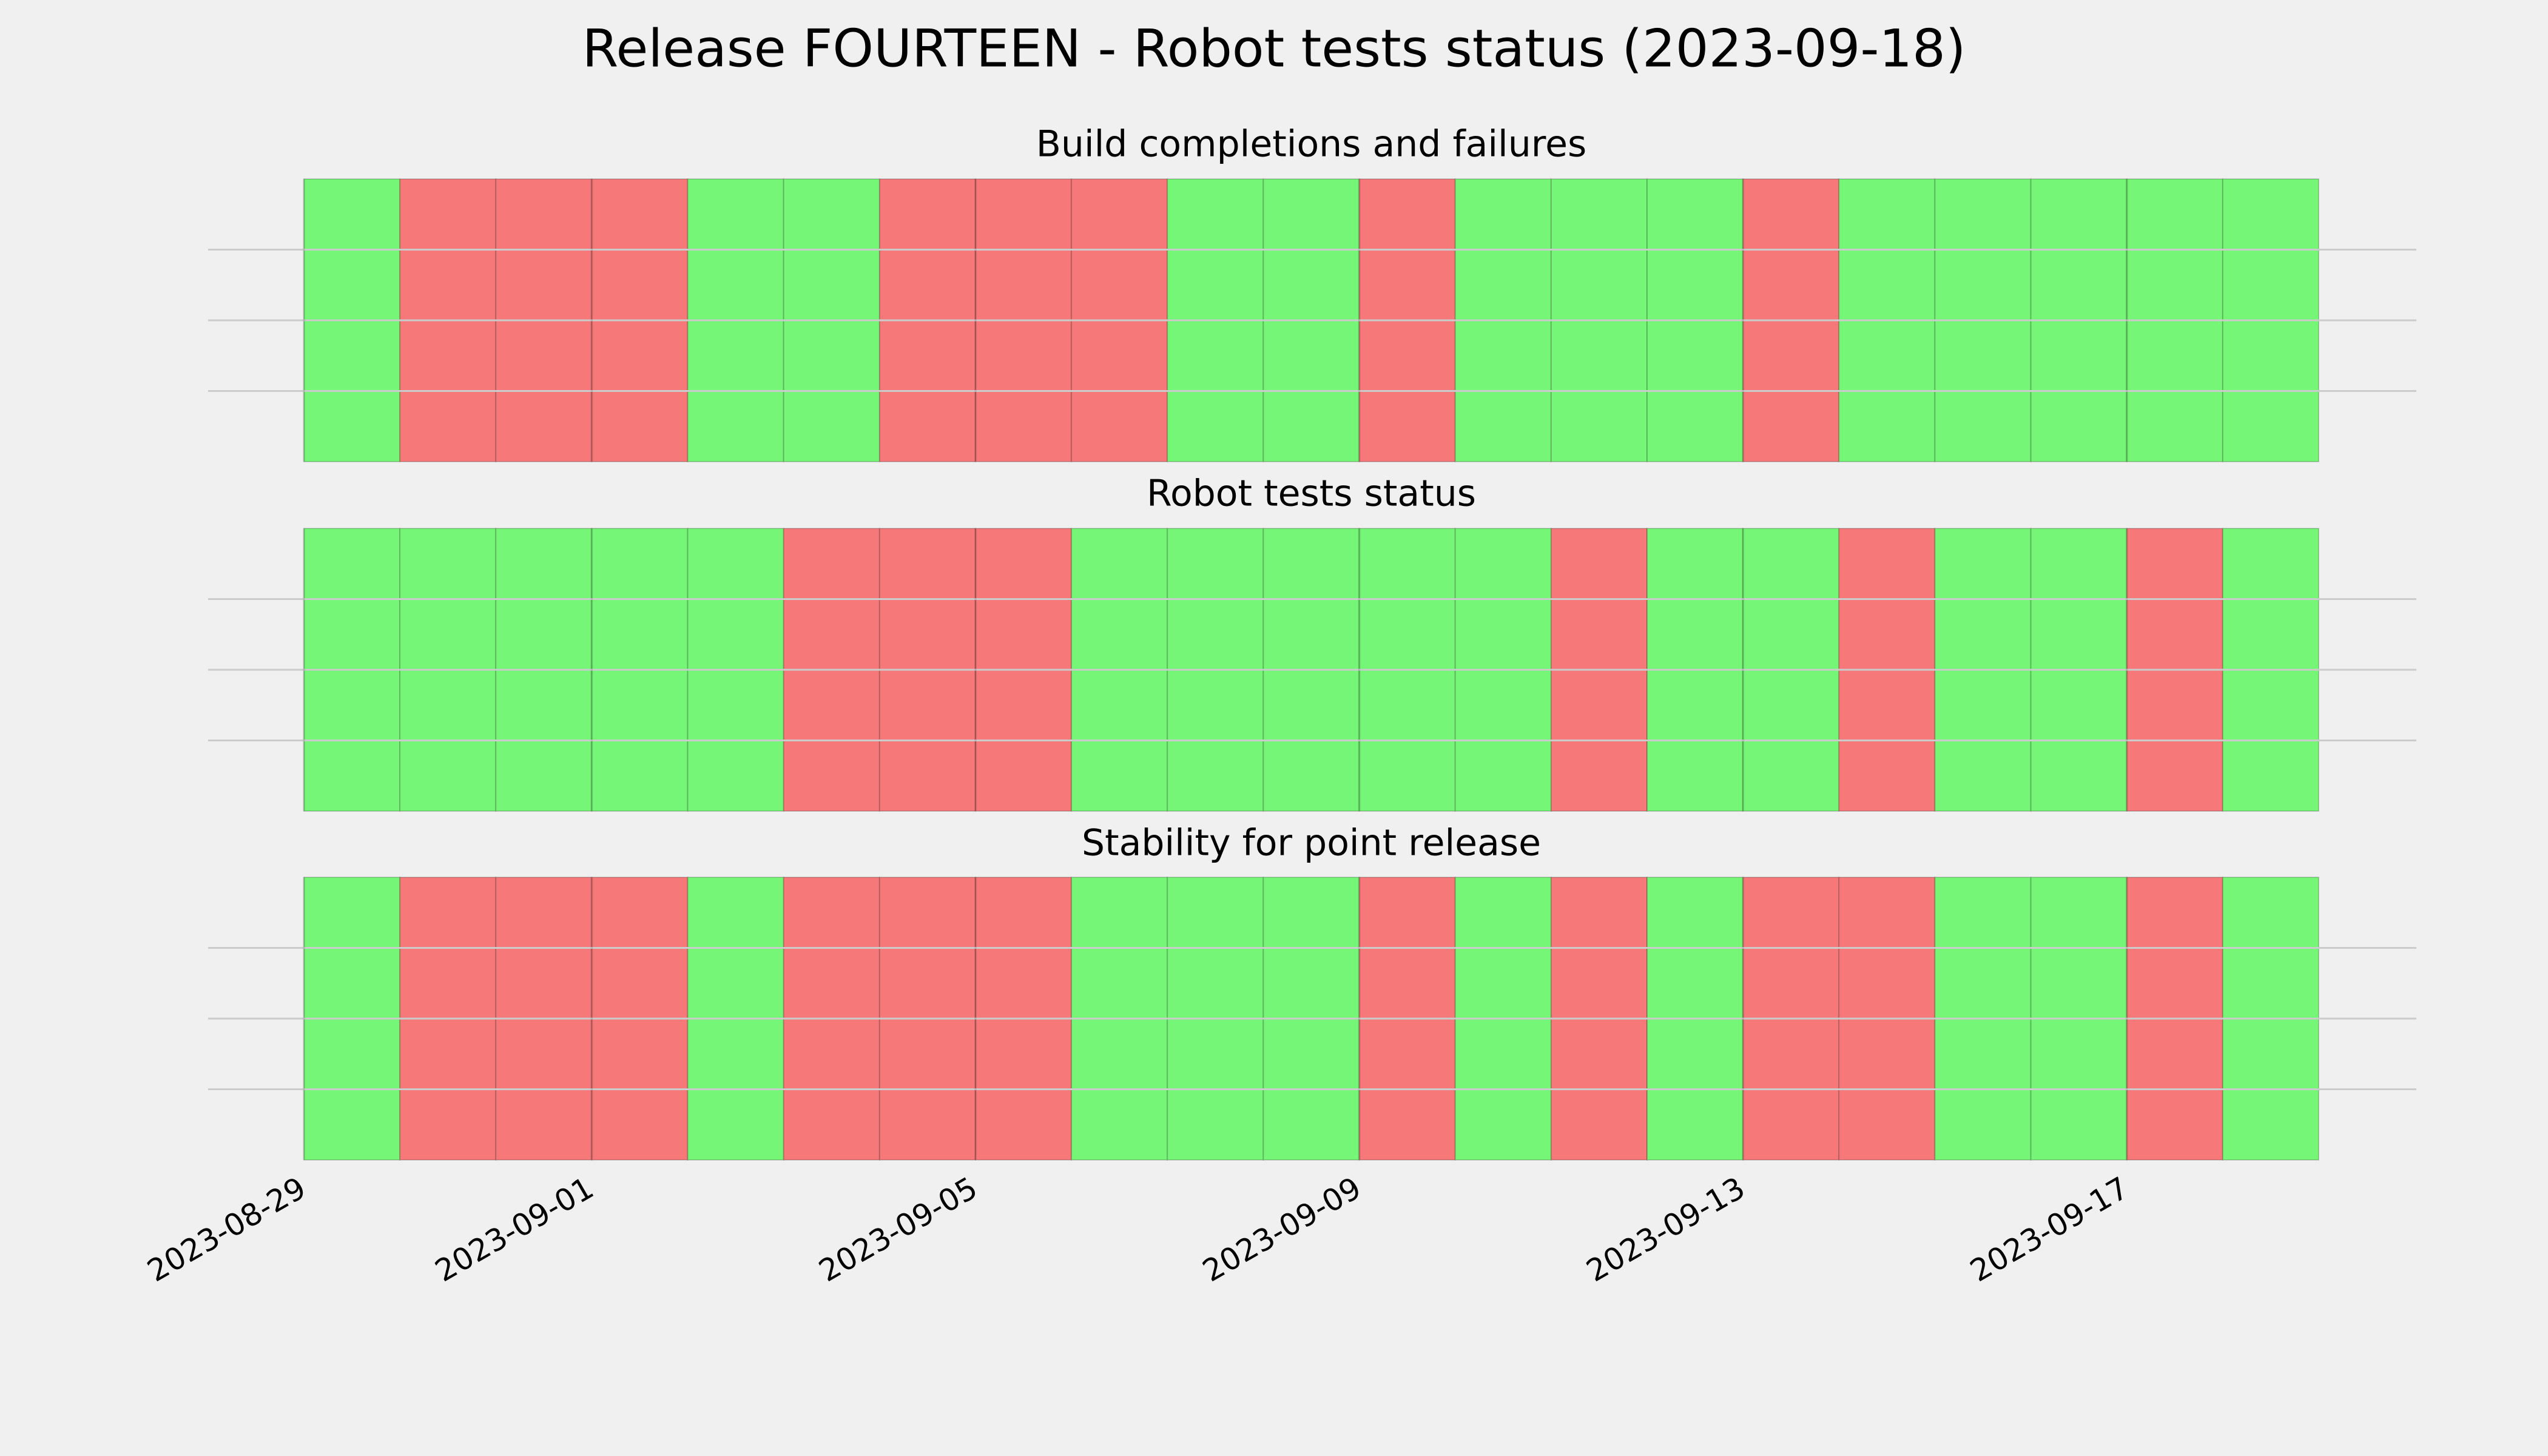 Image resolution: width=2548 pixels, height=1456 pixels. What do you see at coordinates (226, 1229) in the screenshot?
I see `x-tick-label: 2023-08-29` at bounding box center [226, 1229].